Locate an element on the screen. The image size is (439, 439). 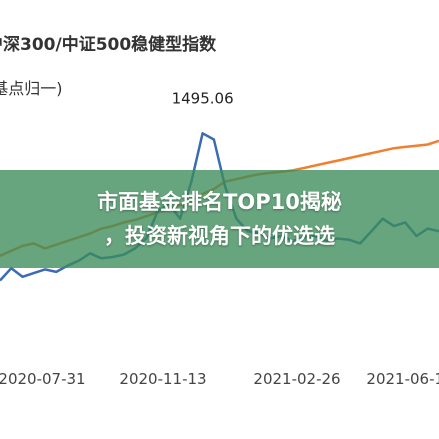
chart-title: 沪深300/中证500稳健型指数 is located at coordinates (108, 45).